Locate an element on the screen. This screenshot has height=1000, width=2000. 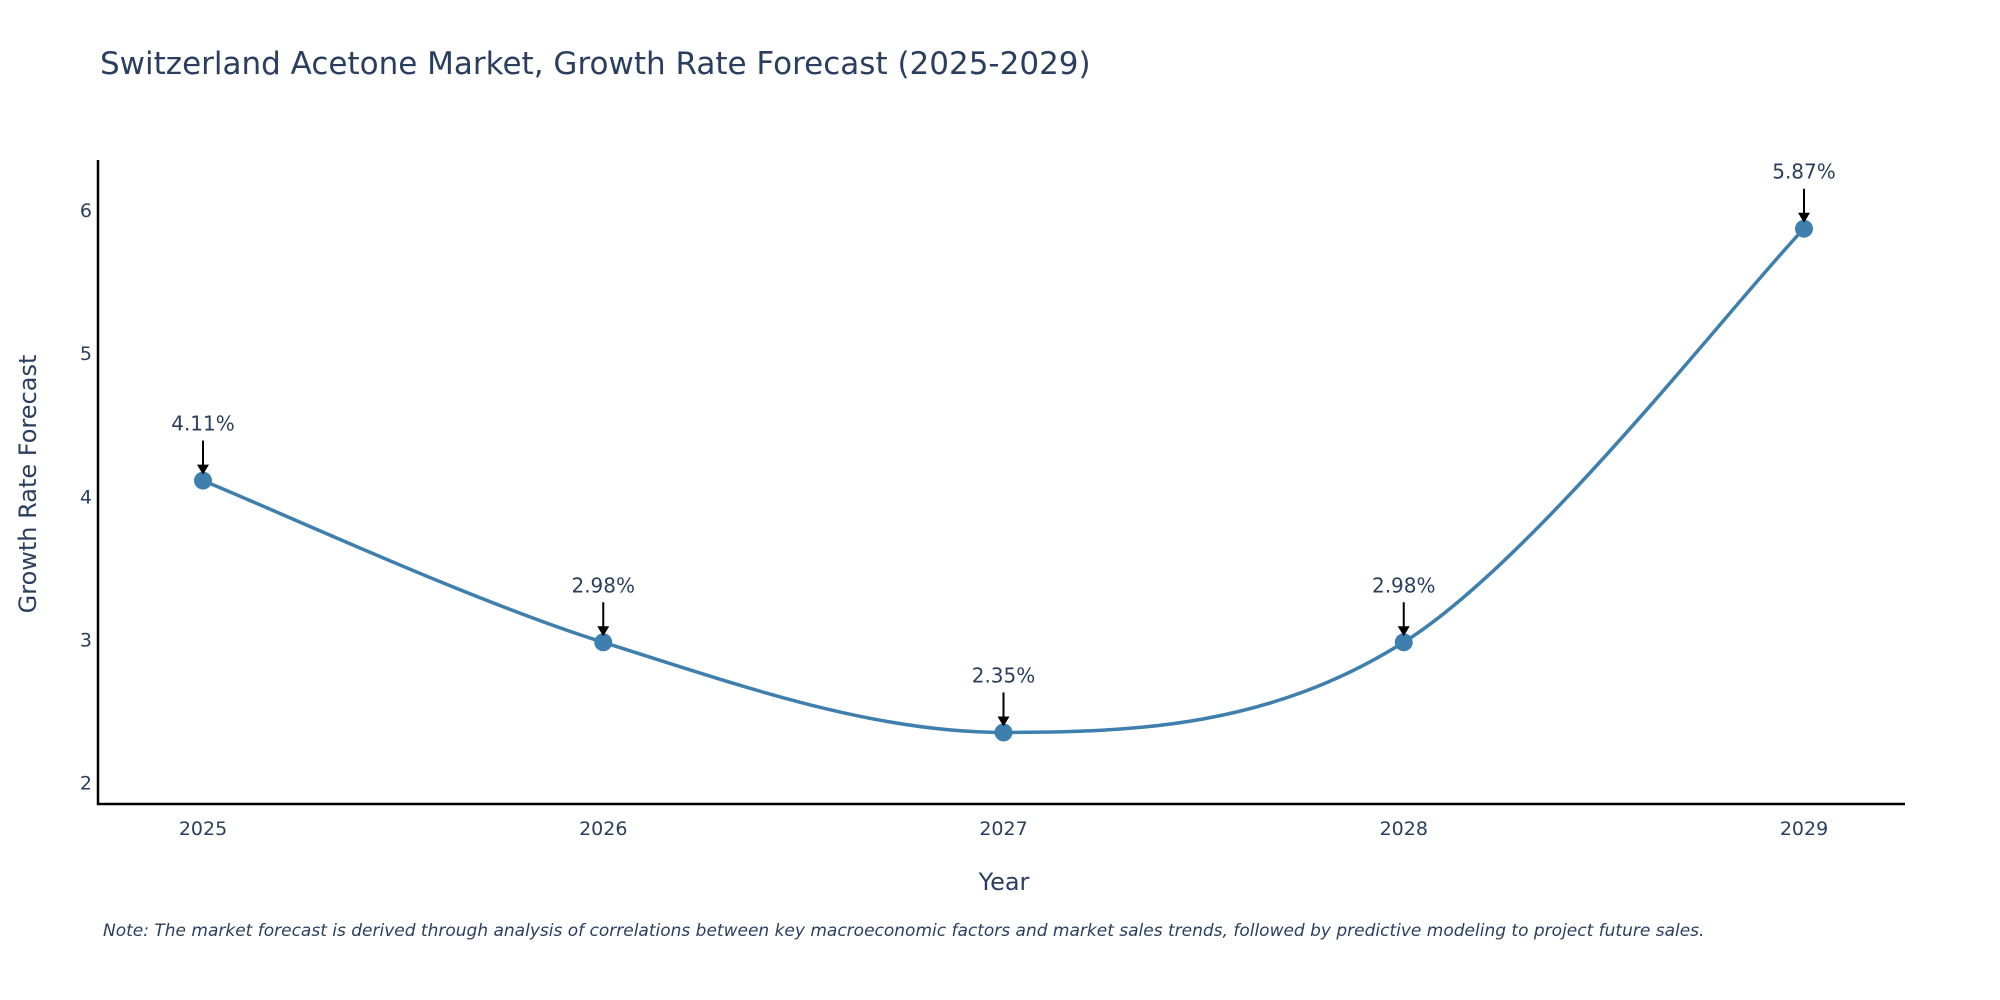
y-tick-label: 4 is located at coordinates (86, 497).